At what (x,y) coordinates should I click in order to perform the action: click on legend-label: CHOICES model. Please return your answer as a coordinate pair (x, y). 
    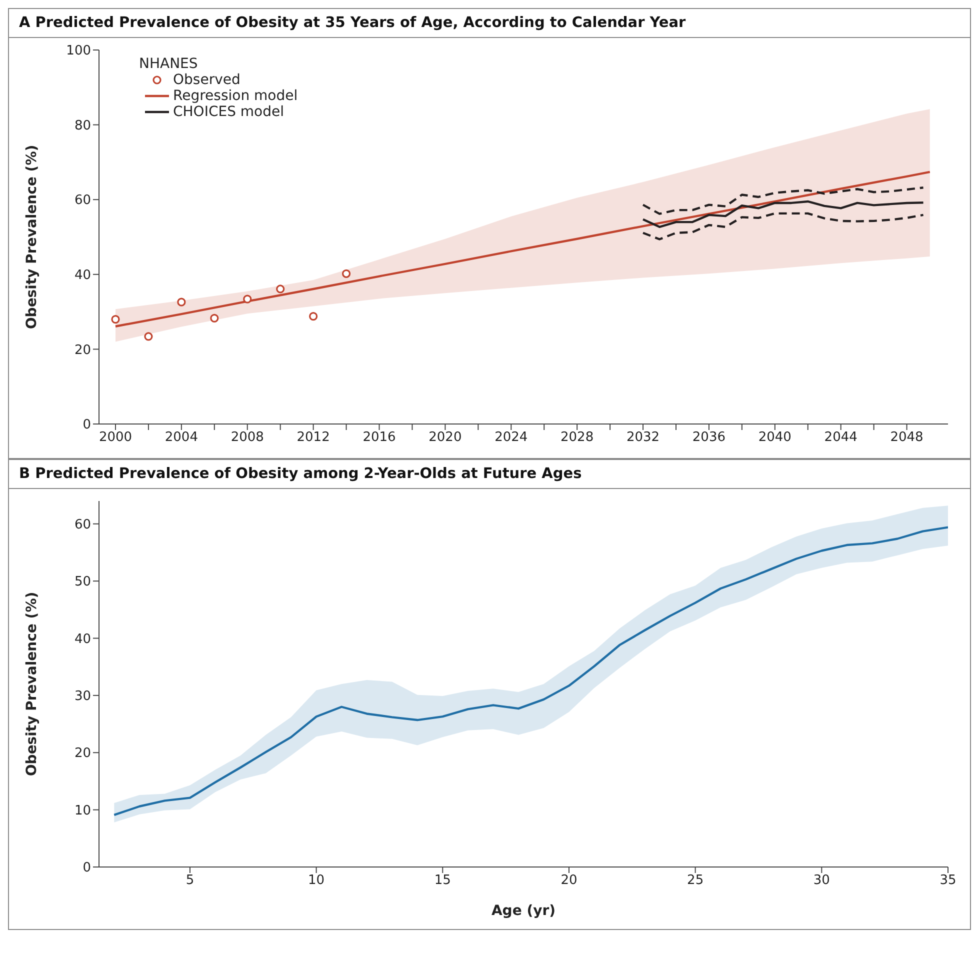
    Looking at the image, I should click on (228, 112).